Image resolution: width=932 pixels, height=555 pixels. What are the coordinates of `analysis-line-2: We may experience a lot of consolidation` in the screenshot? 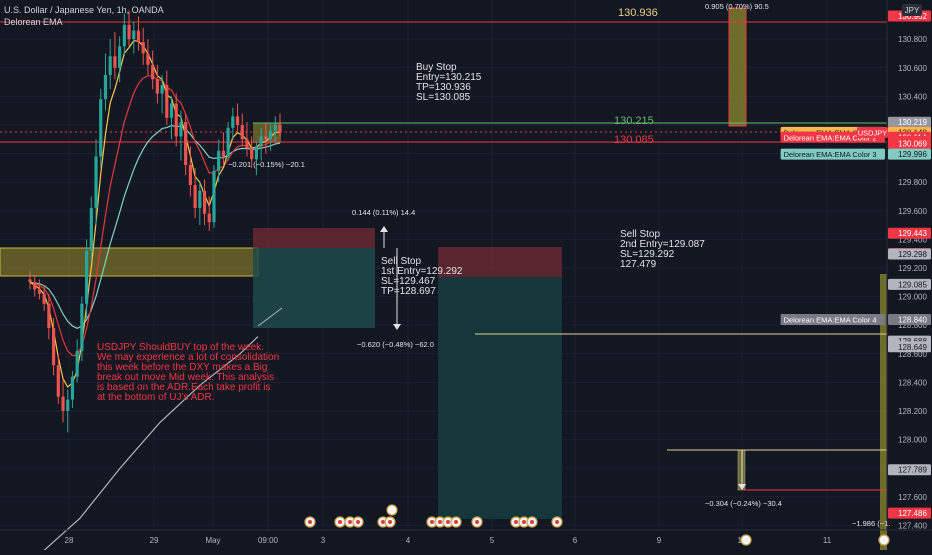 It's located at (188, 357).